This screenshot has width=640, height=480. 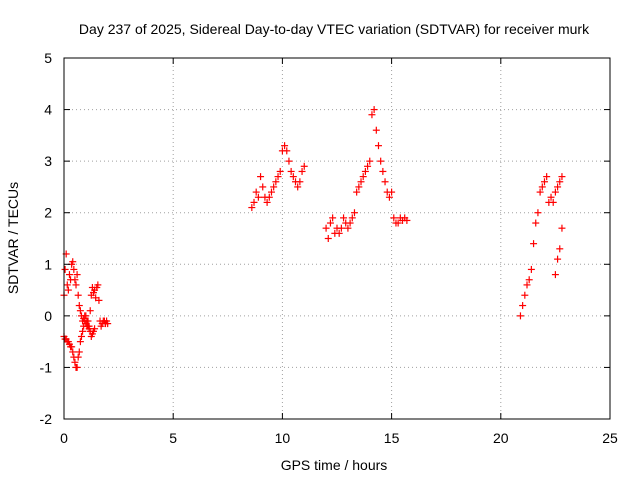 I want to click on x-tick-labels: 0 5 10 15 20 25, so click(x=339, y=438).